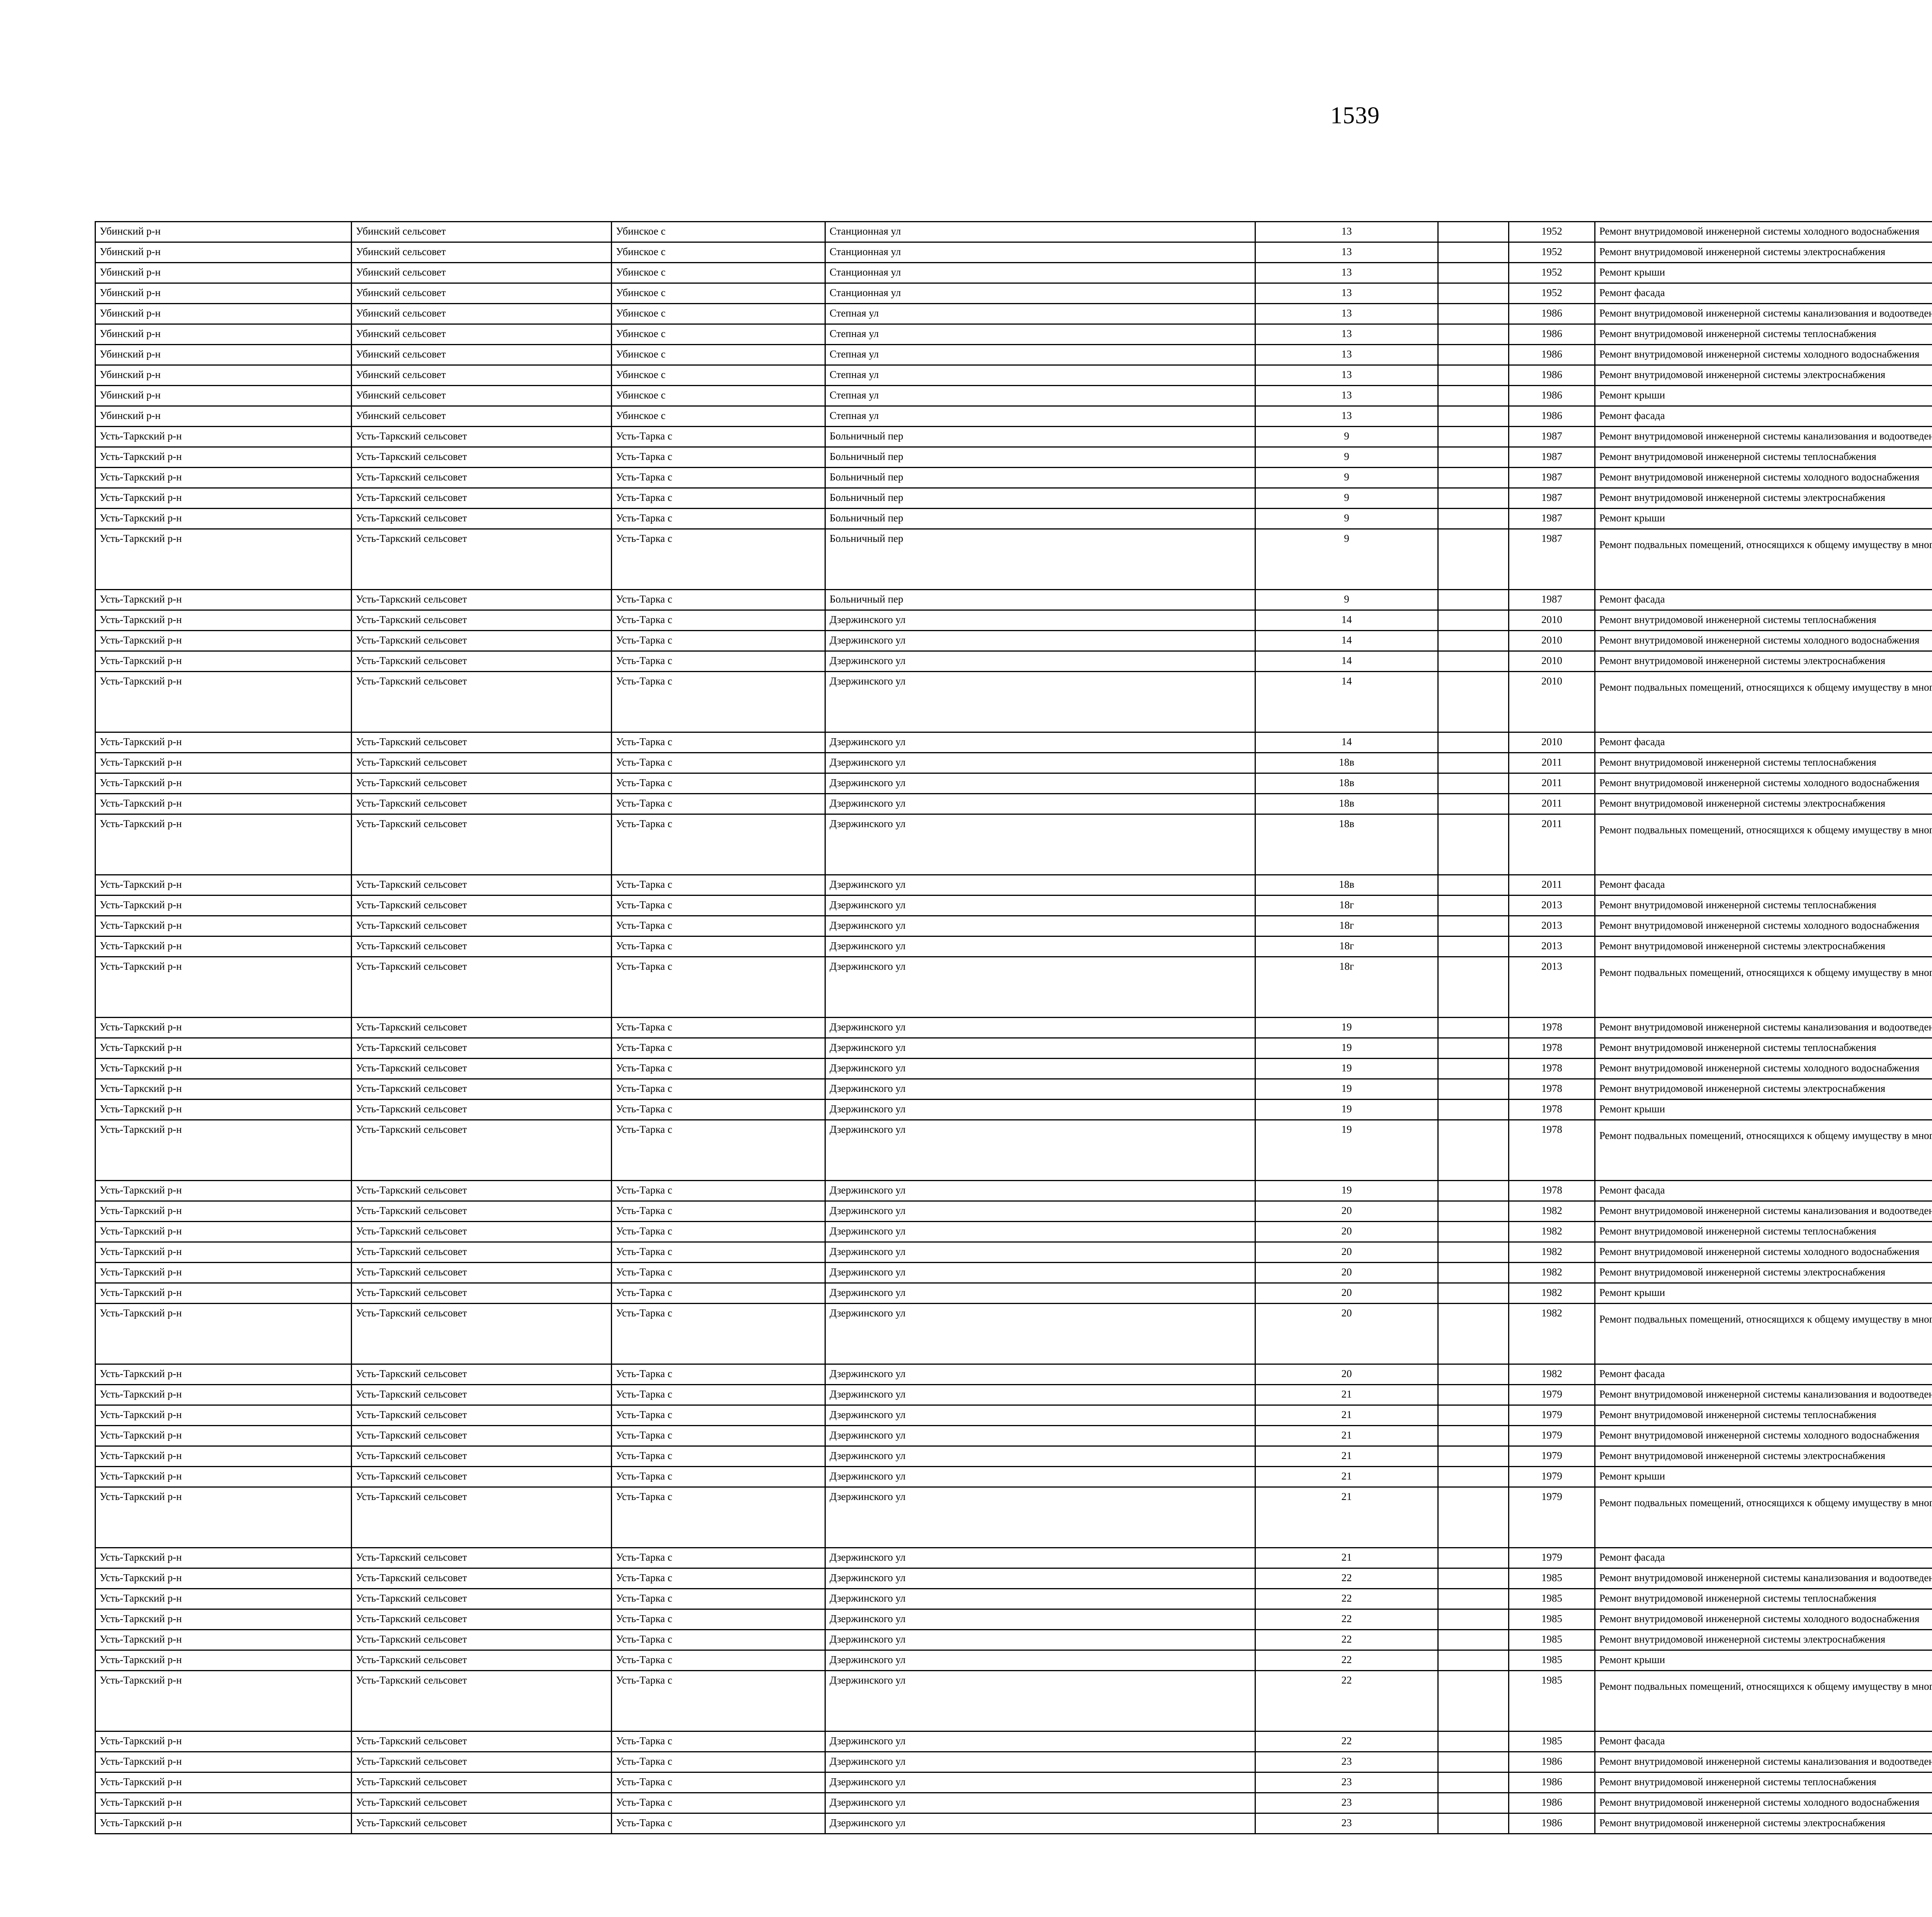 Image resolution: width=1932 pixels, height=1917 pixels. What do you see at coordinates (1552, 804) in the screenshot?
I see `cell-build-year: 2011` at bounding box center [1552, 804].